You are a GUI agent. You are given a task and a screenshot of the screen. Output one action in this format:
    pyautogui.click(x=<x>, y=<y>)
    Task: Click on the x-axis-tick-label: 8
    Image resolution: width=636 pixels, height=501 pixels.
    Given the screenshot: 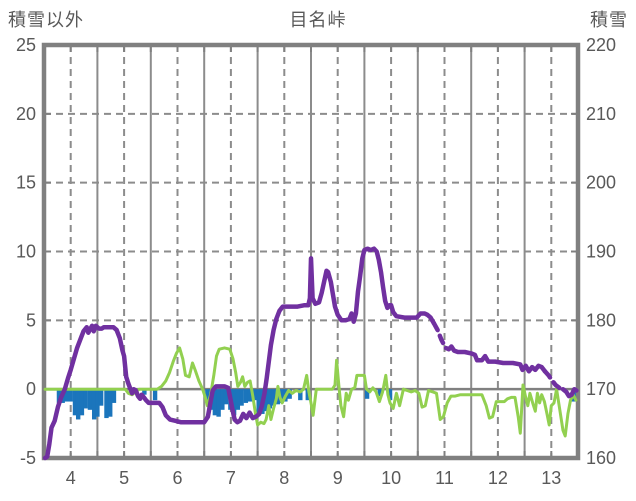 What is the action you would take?
    pyautogui.click(x=284, y=478)
    